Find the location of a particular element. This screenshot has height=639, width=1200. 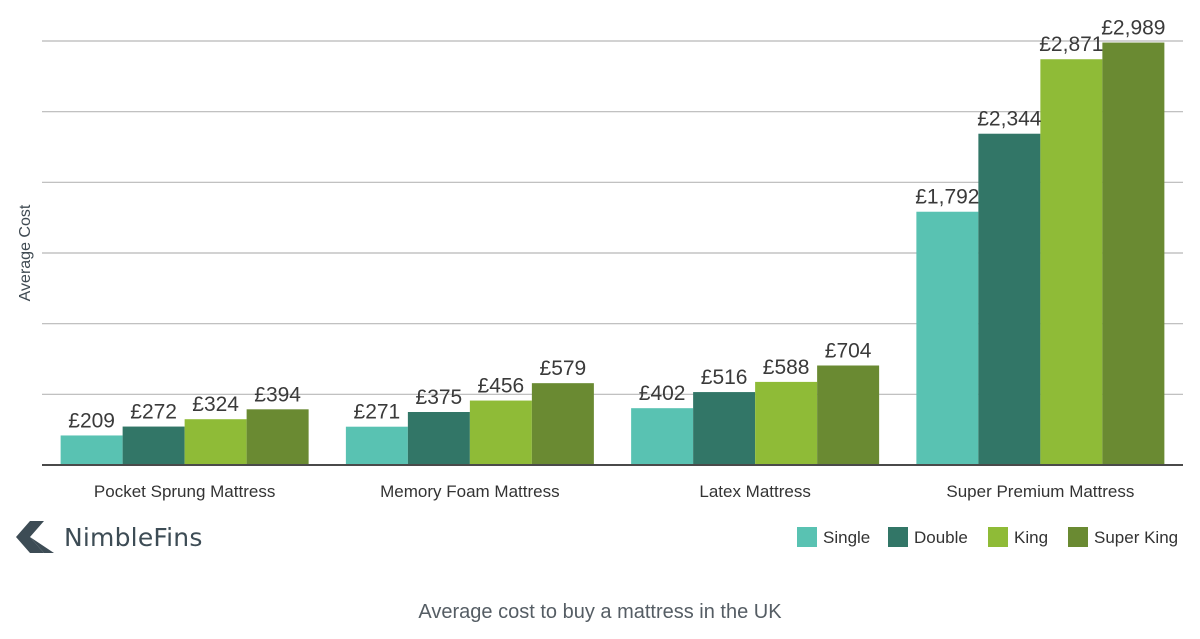

legend-label: Double is located at coordinates (941, 537).